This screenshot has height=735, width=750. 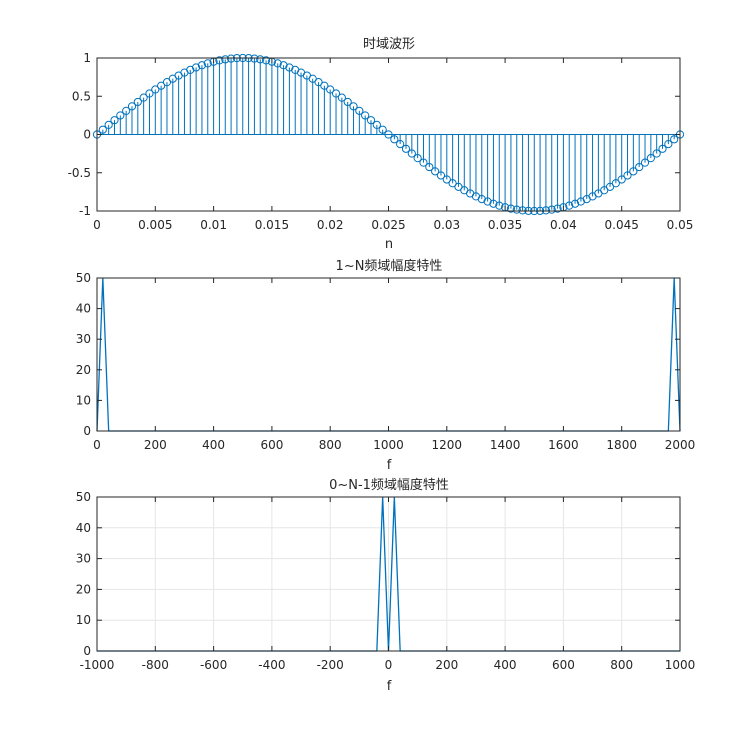 What do you see at coordinates (213, 665) in the screenshot?
I see `x-tick-label: -600` at bounding box center [213, 665].